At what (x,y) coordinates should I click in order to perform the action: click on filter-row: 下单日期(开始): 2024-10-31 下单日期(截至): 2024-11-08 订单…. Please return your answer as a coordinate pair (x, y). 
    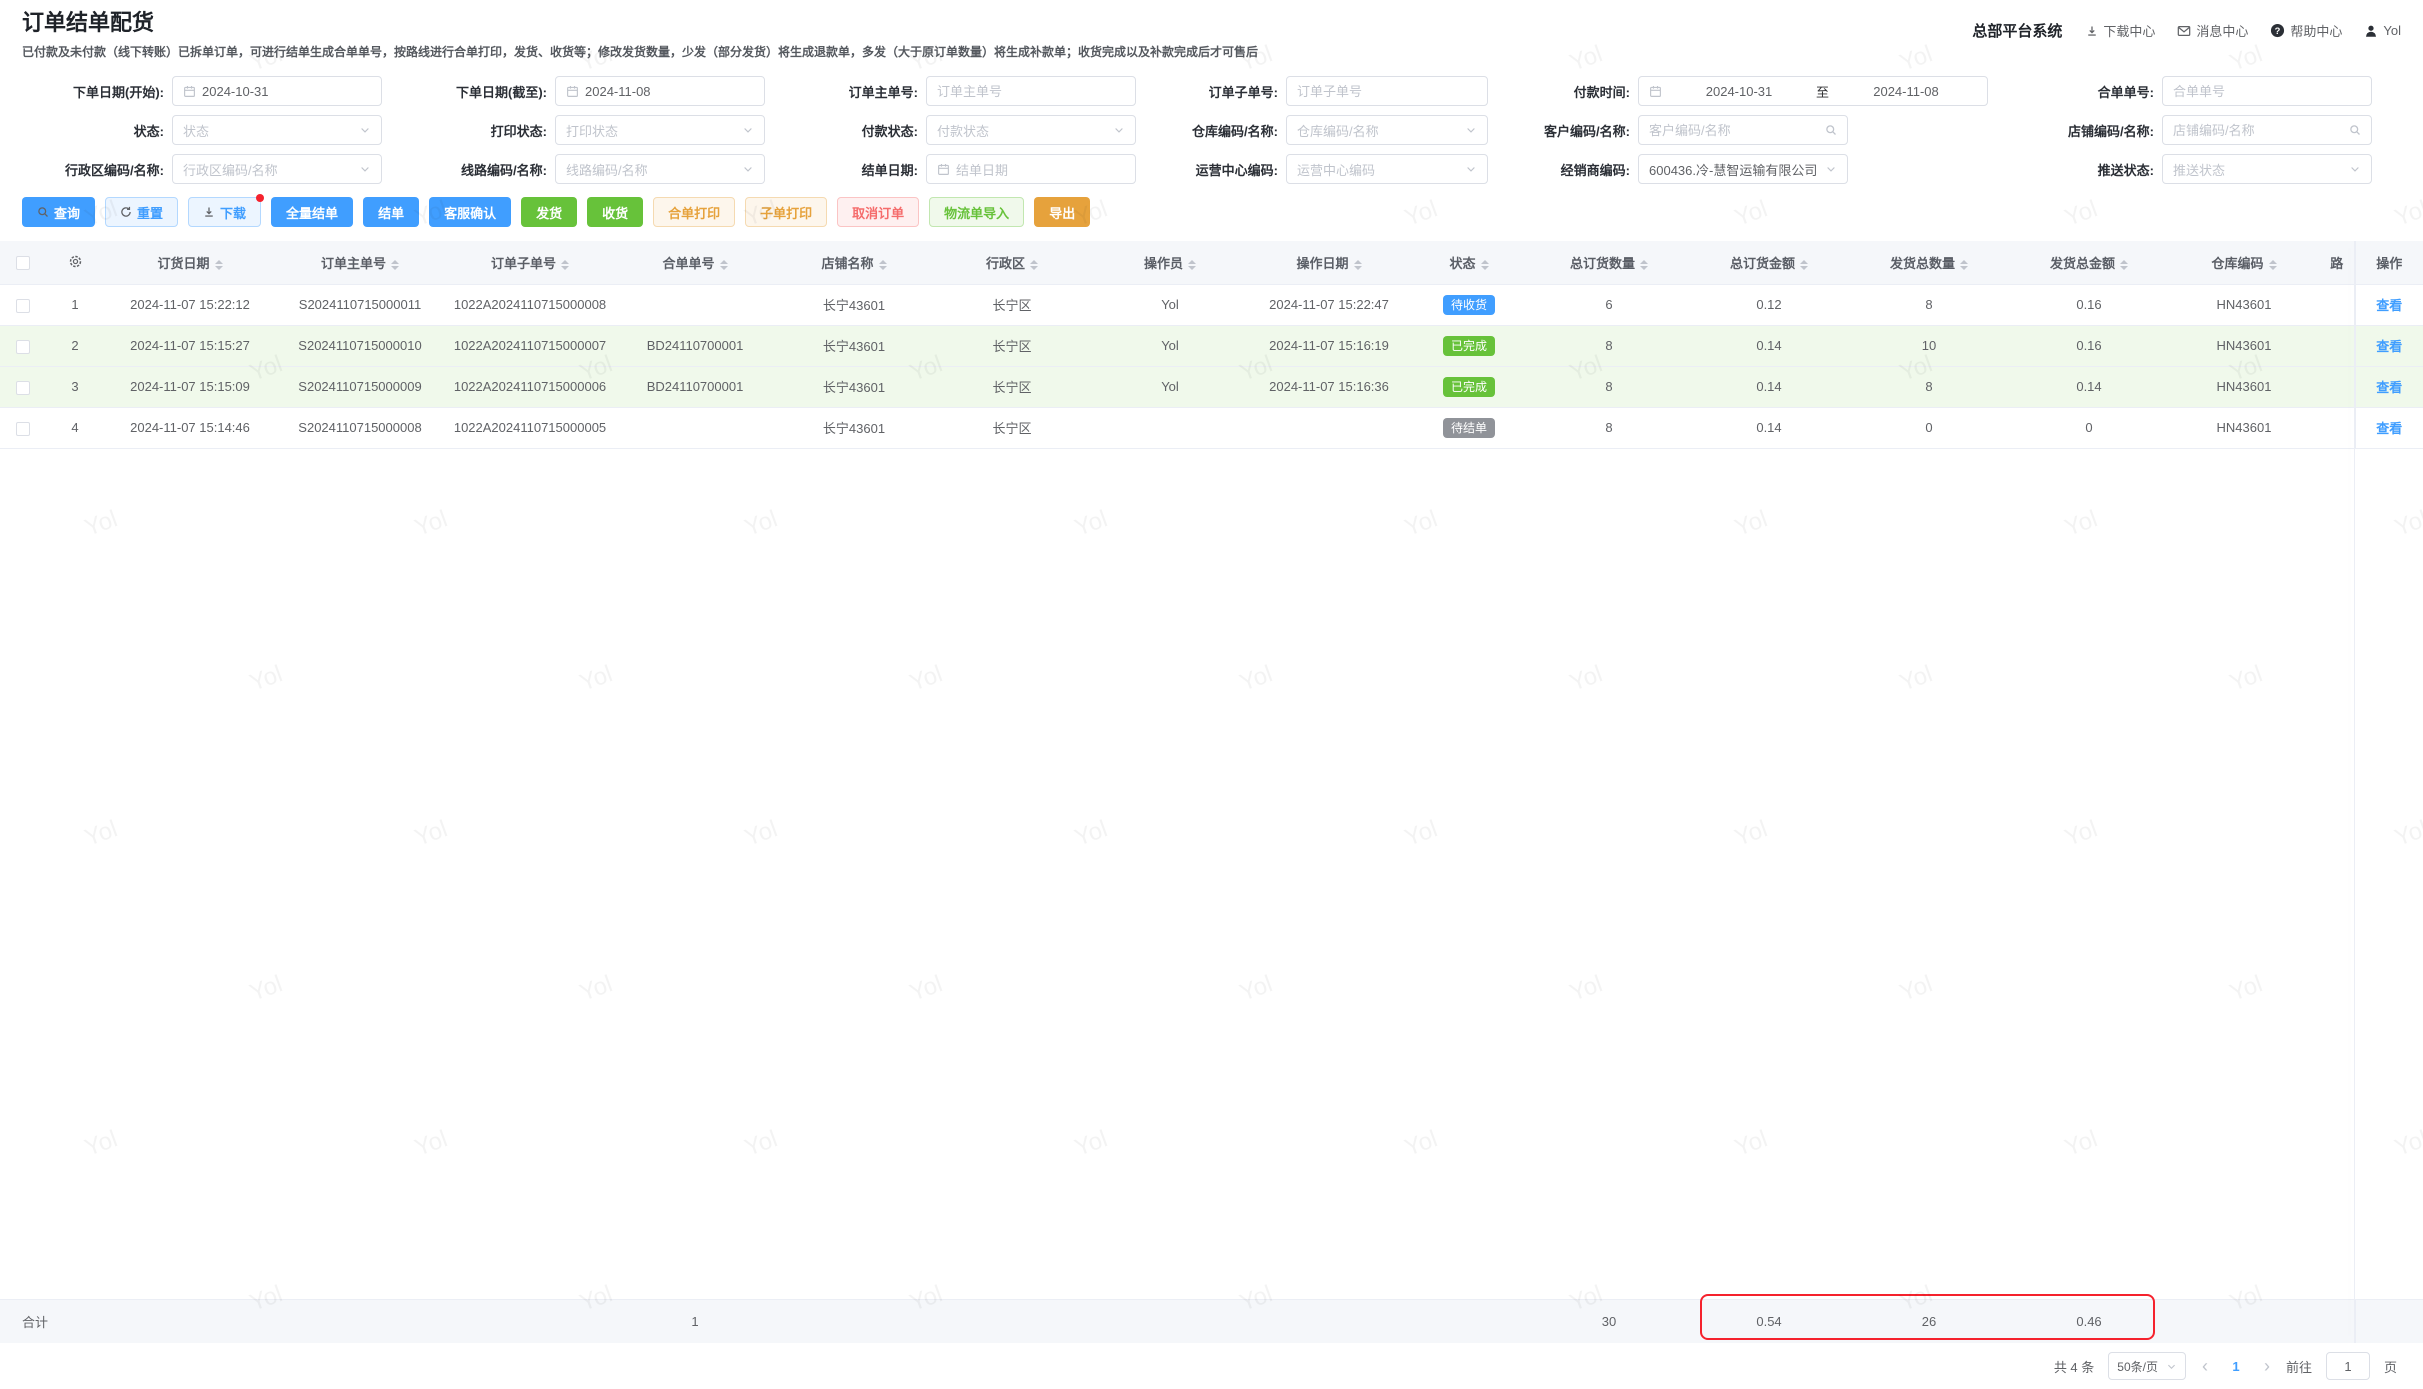
    Looking at the image, I should click on (1211, 91).